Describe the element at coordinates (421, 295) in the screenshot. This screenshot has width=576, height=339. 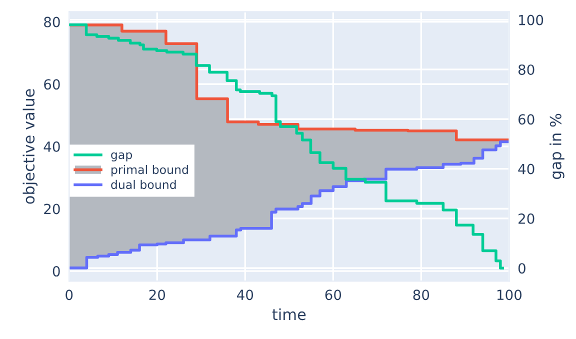
I see `x-tick-label: 80` at that location.